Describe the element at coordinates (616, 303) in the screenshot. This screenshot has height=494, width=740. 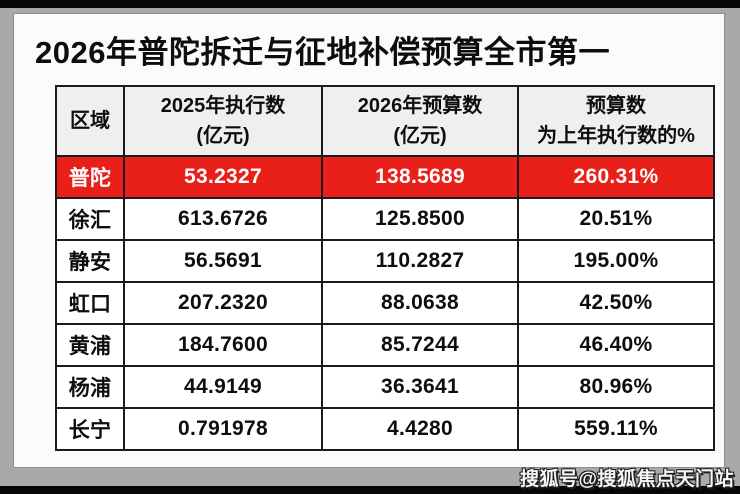
I see `ratio-cell: 42.50%` at that location.